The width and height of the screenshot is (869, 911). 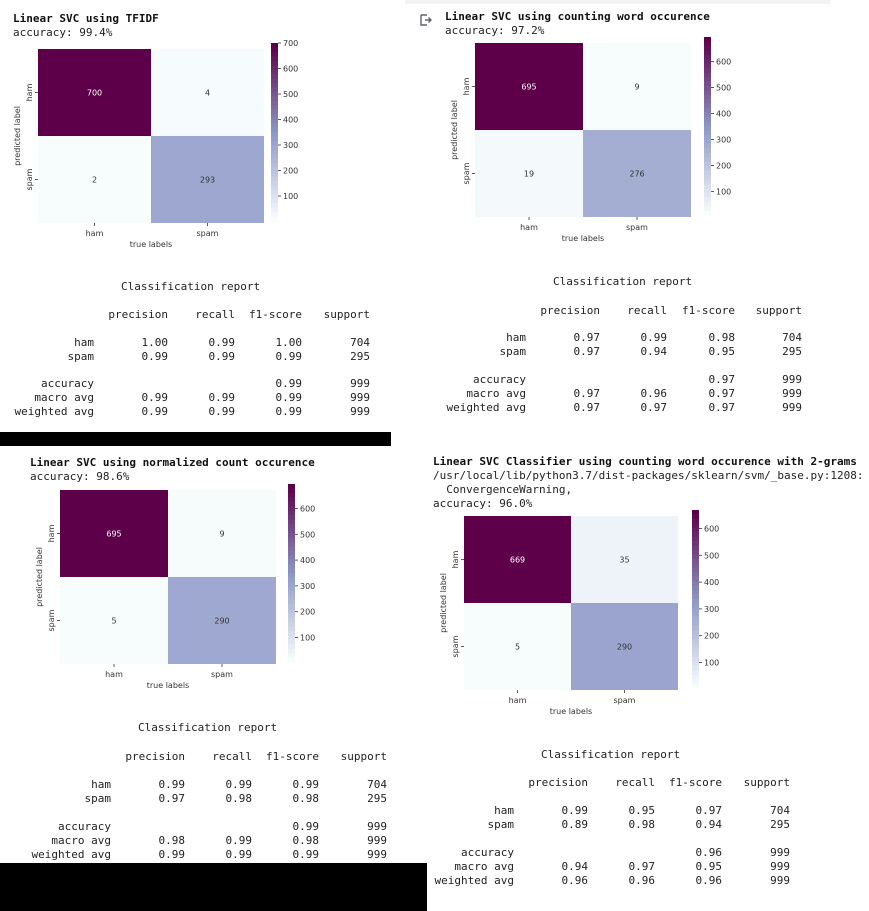 I want to click on report-header-cell: f1-score, so click(x=708, y=310).